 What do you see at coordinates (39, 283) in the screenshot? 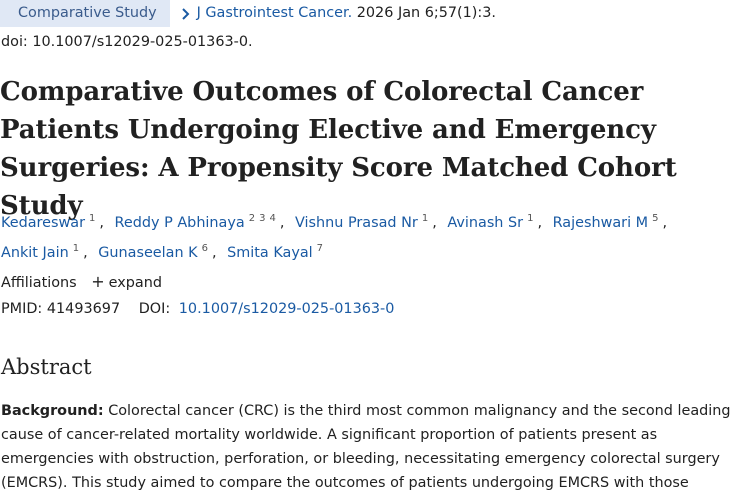
I see `affiliations-label: Affiliations` at bounding box center [39, 283].